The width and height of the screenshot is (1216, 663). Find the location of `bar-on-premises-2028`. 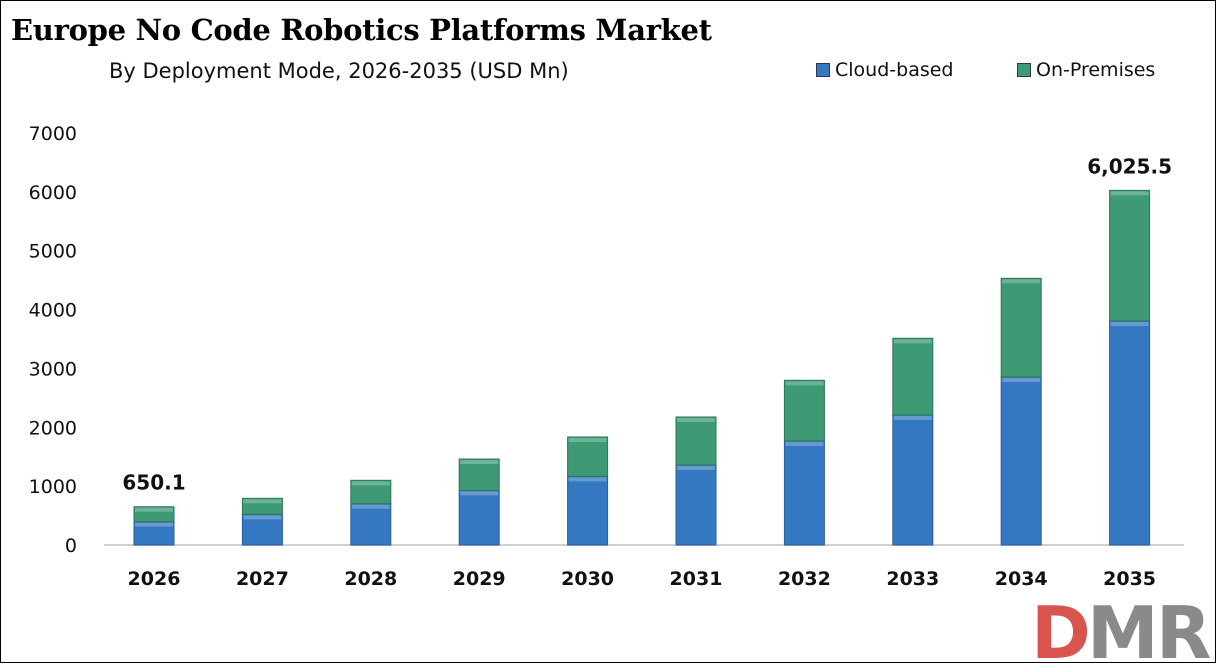

bar-on-premises-2028 is located at coordinates (371, 492).